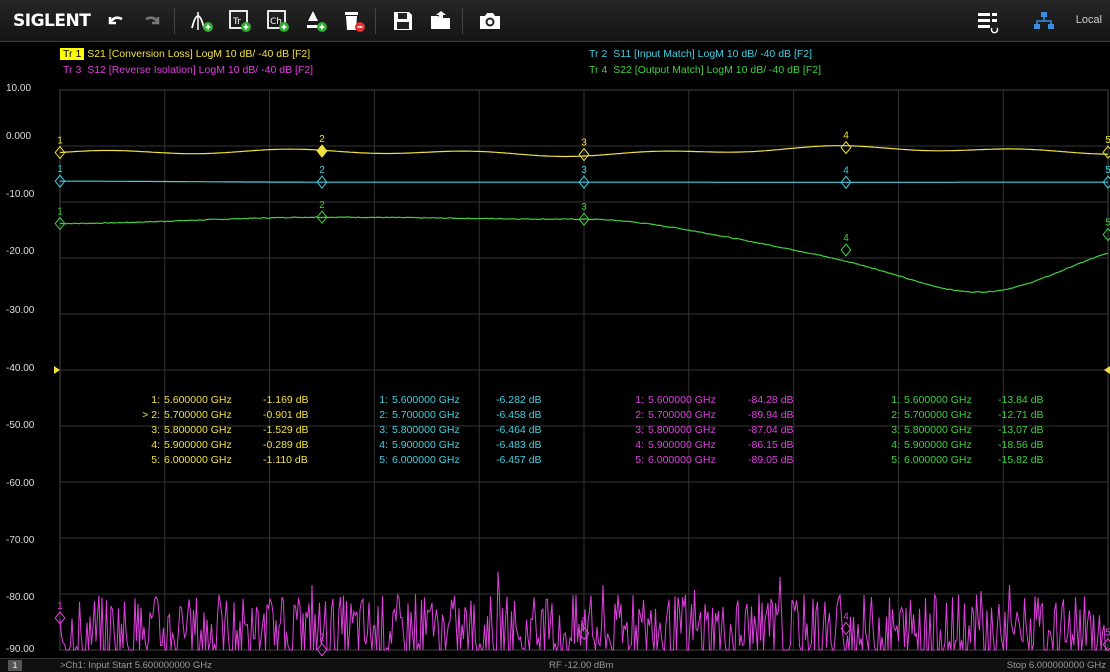 Image resolution: width=1110 pixels, height=672 pixels. What do you see at coordinates (20, 483) in the screenshot?
I see `y-axis-label: -60.00` at bounding box center [20, 483].